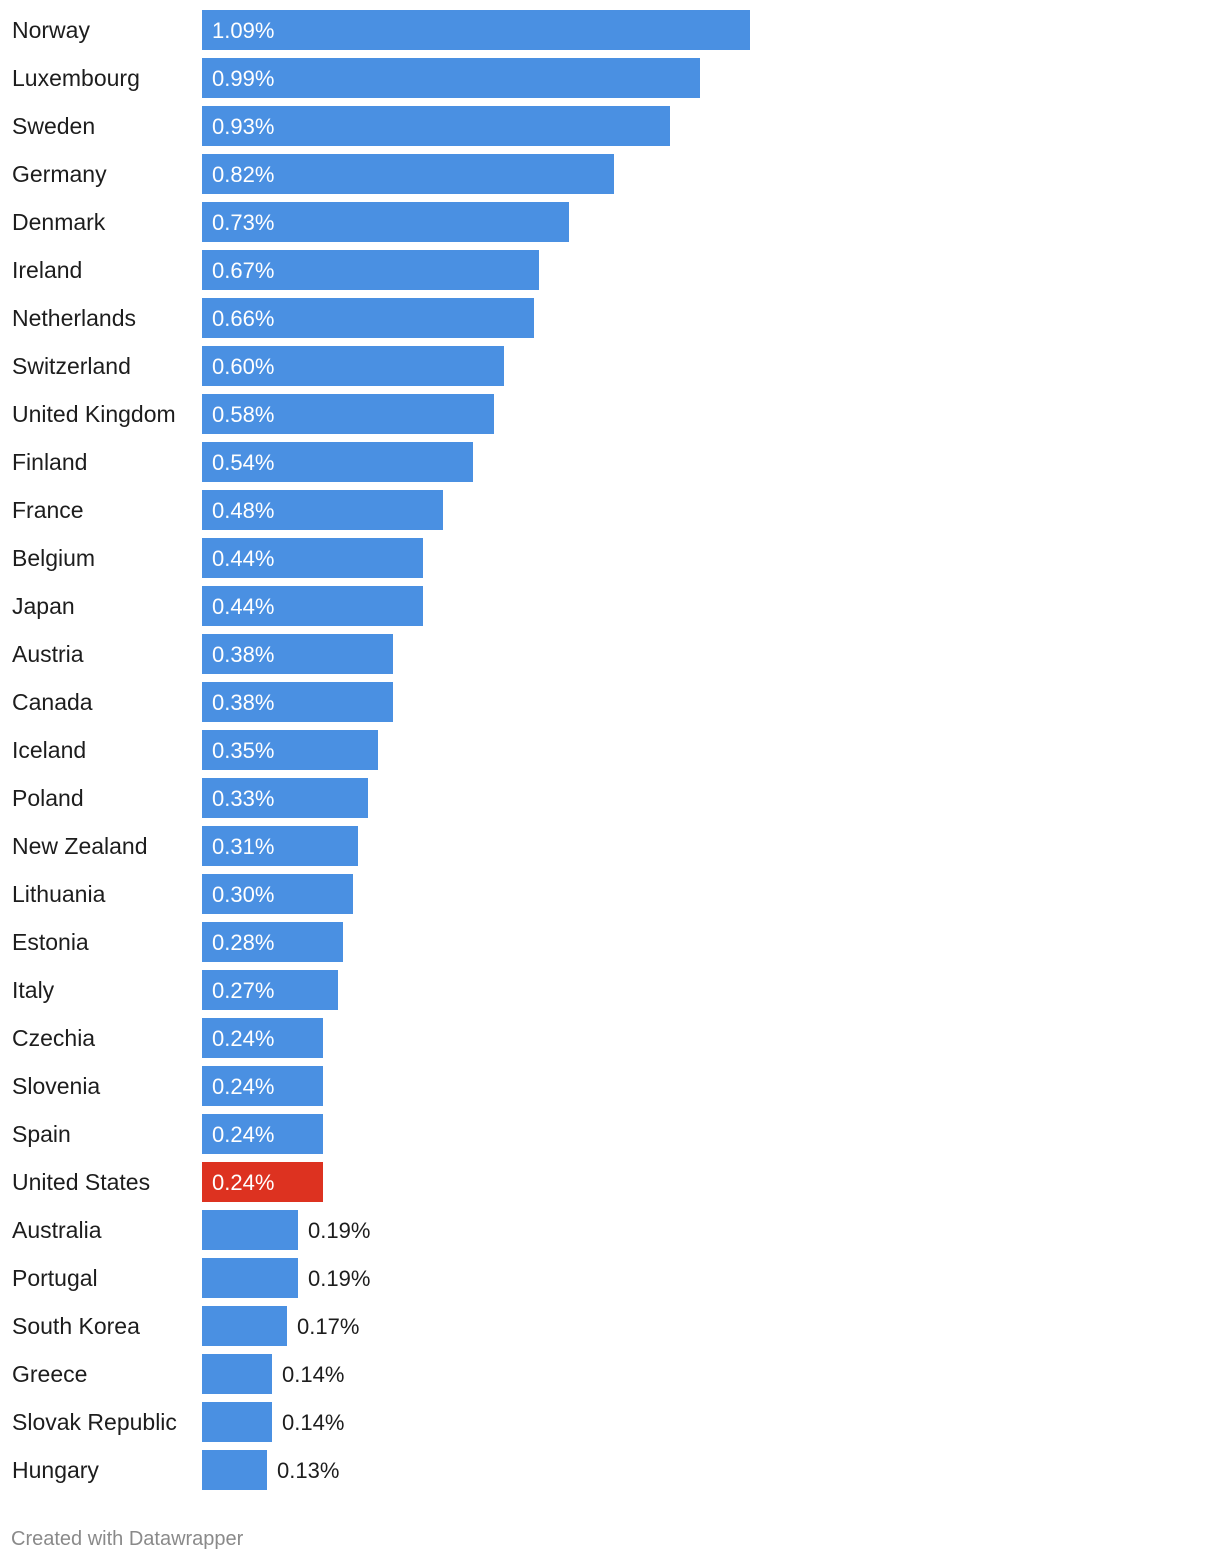 The width and height of the screenshot is (1220, 1566). I want to click on category-label: Slovak Republic, so click(94, 1422).